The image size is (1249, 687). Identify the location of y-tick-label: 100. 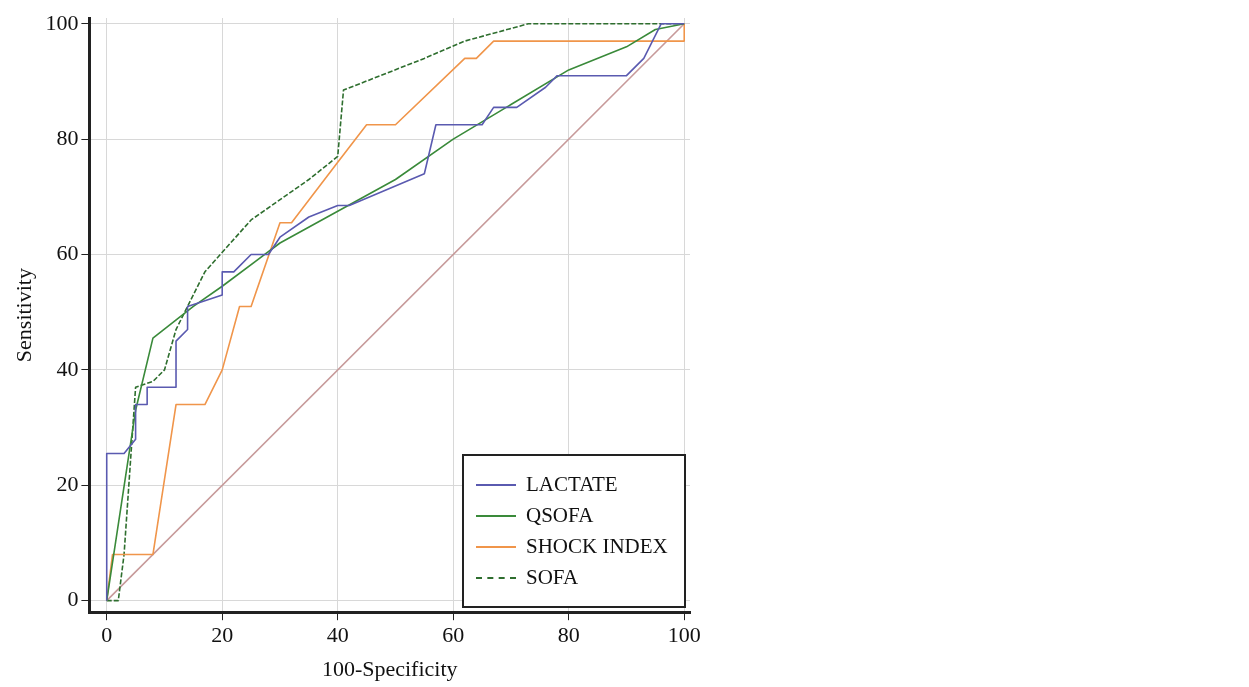
(62, 22).